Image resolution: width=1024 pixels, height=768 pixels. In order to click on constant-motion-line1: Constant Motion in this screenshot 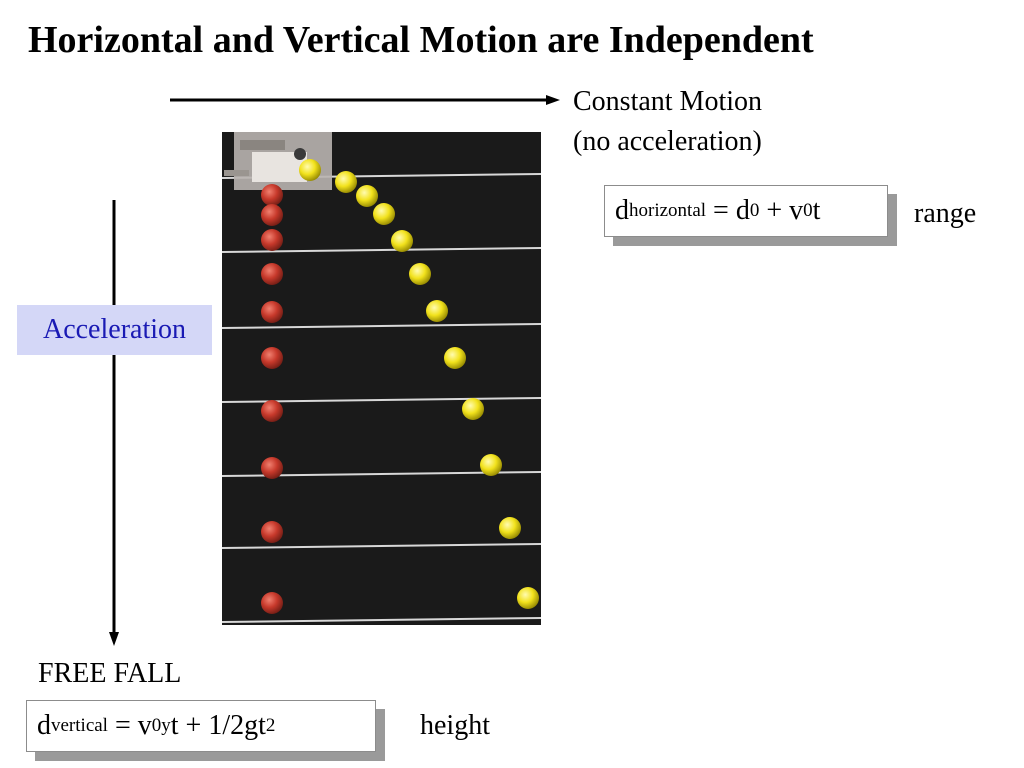, I will do `click(668, 101)`.